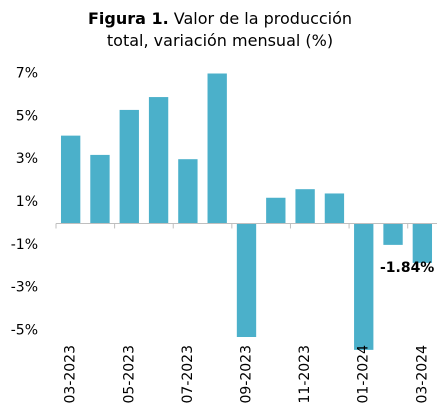 This screenshot has width=446, height=415. I want to click on data-label: -1.84%, so click(407, 268).